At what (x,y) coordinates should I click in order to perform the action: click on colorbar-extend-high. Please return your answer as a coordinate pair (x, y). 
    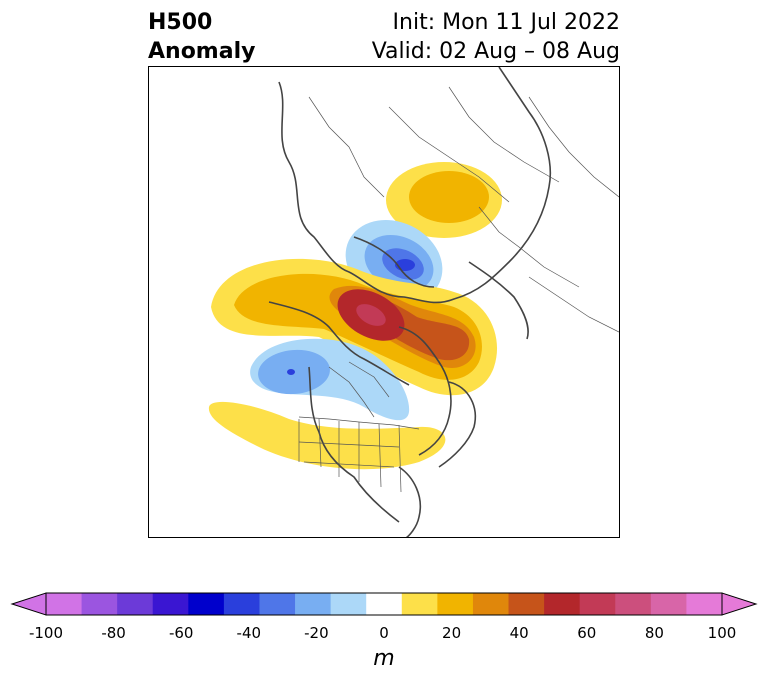
    Looking at the image, I should click on (739, 604).